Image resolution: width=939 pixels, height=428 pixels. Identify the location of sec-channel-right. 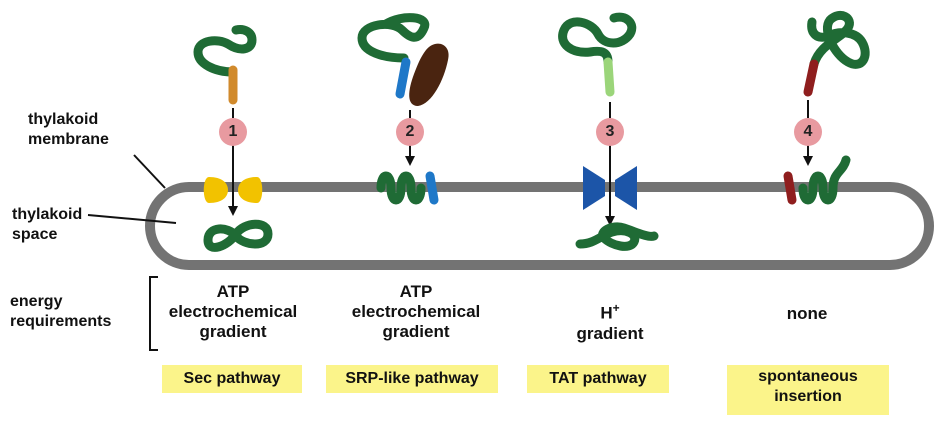
(250, 190).